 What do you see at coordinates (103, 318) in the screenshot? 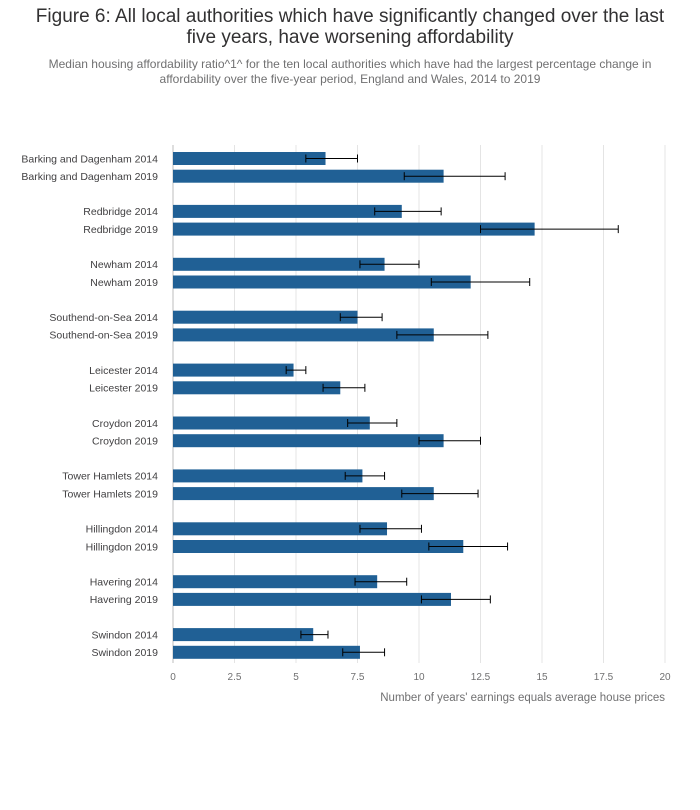
I see `category-label: Southend-on-Sea 2014` at bounding box center [103, 318].